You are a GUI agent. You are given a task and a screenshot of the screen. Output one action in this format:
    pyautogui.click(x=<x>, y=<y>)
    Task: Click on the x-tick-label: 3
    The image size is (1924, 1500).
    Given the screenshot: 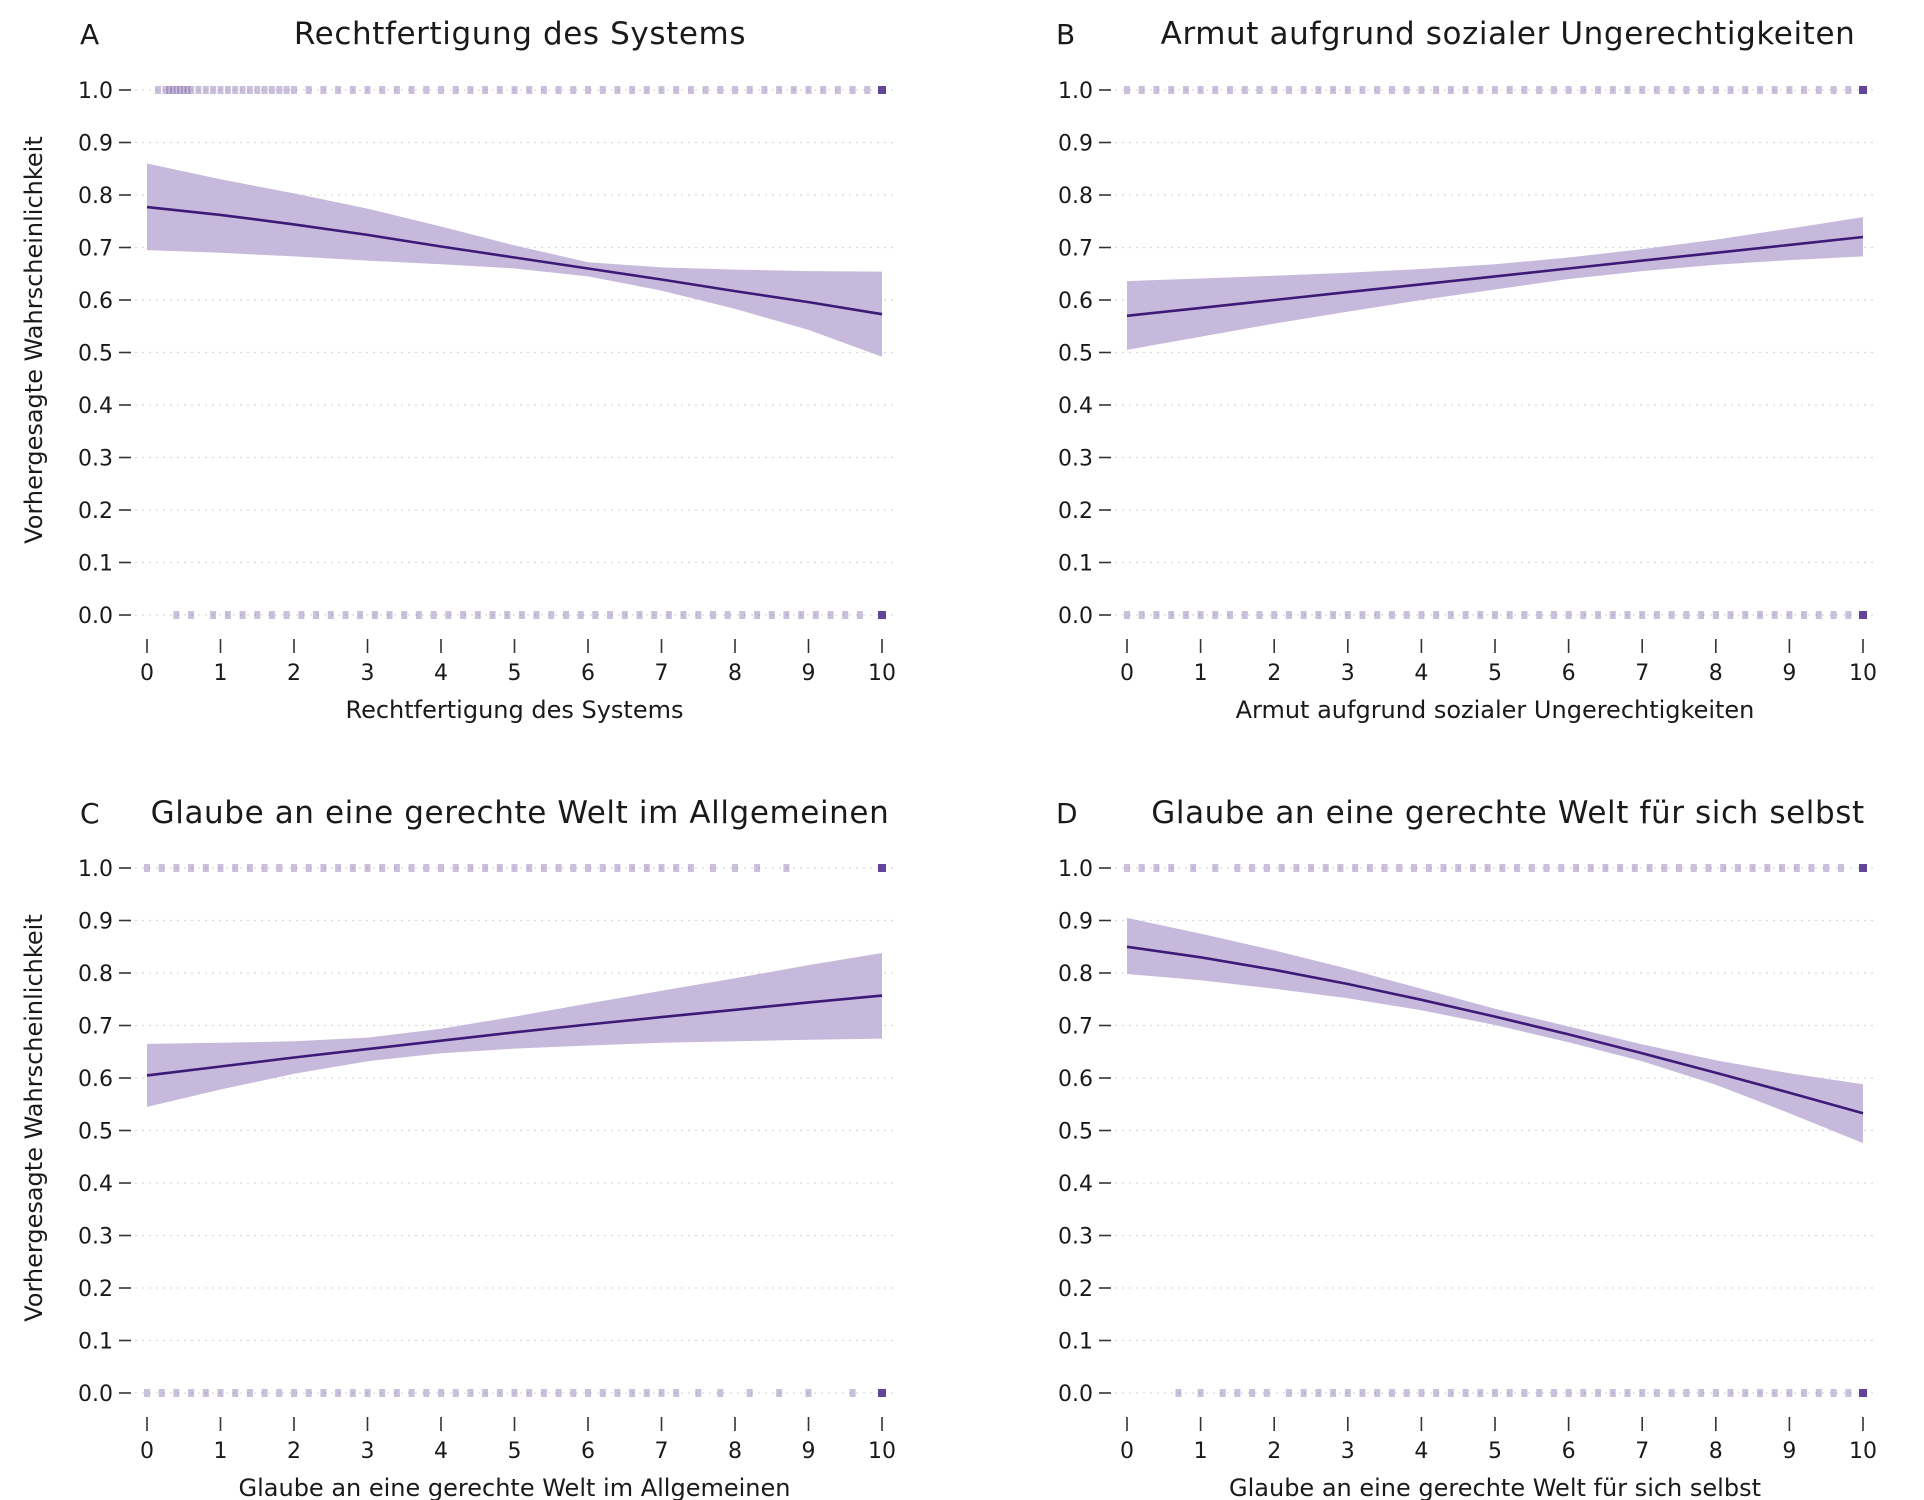 What is the action you would take?
    pyautogui.click(x=1348, y=673)
    